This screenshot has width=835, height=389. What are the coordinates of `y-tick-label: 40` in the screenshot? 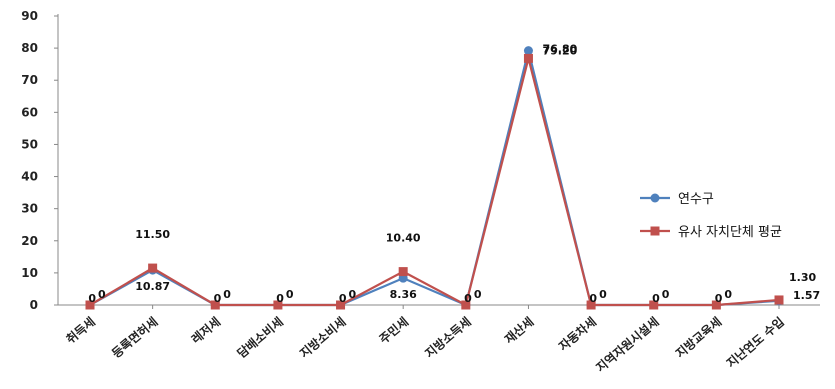 It's located at (29, 177).